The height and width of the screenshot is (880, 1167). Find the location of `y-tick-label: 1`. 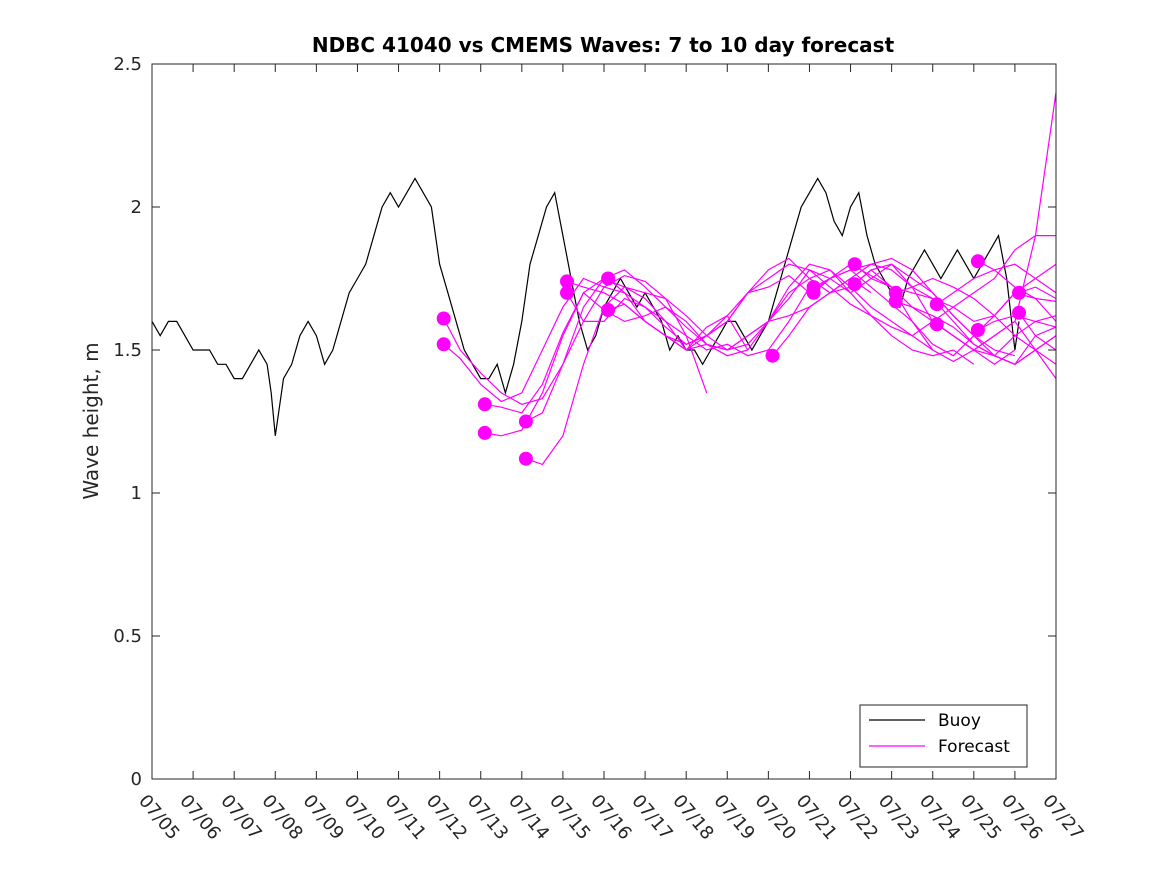

y-tick-label: 1 is located at coordinates (136, 493).